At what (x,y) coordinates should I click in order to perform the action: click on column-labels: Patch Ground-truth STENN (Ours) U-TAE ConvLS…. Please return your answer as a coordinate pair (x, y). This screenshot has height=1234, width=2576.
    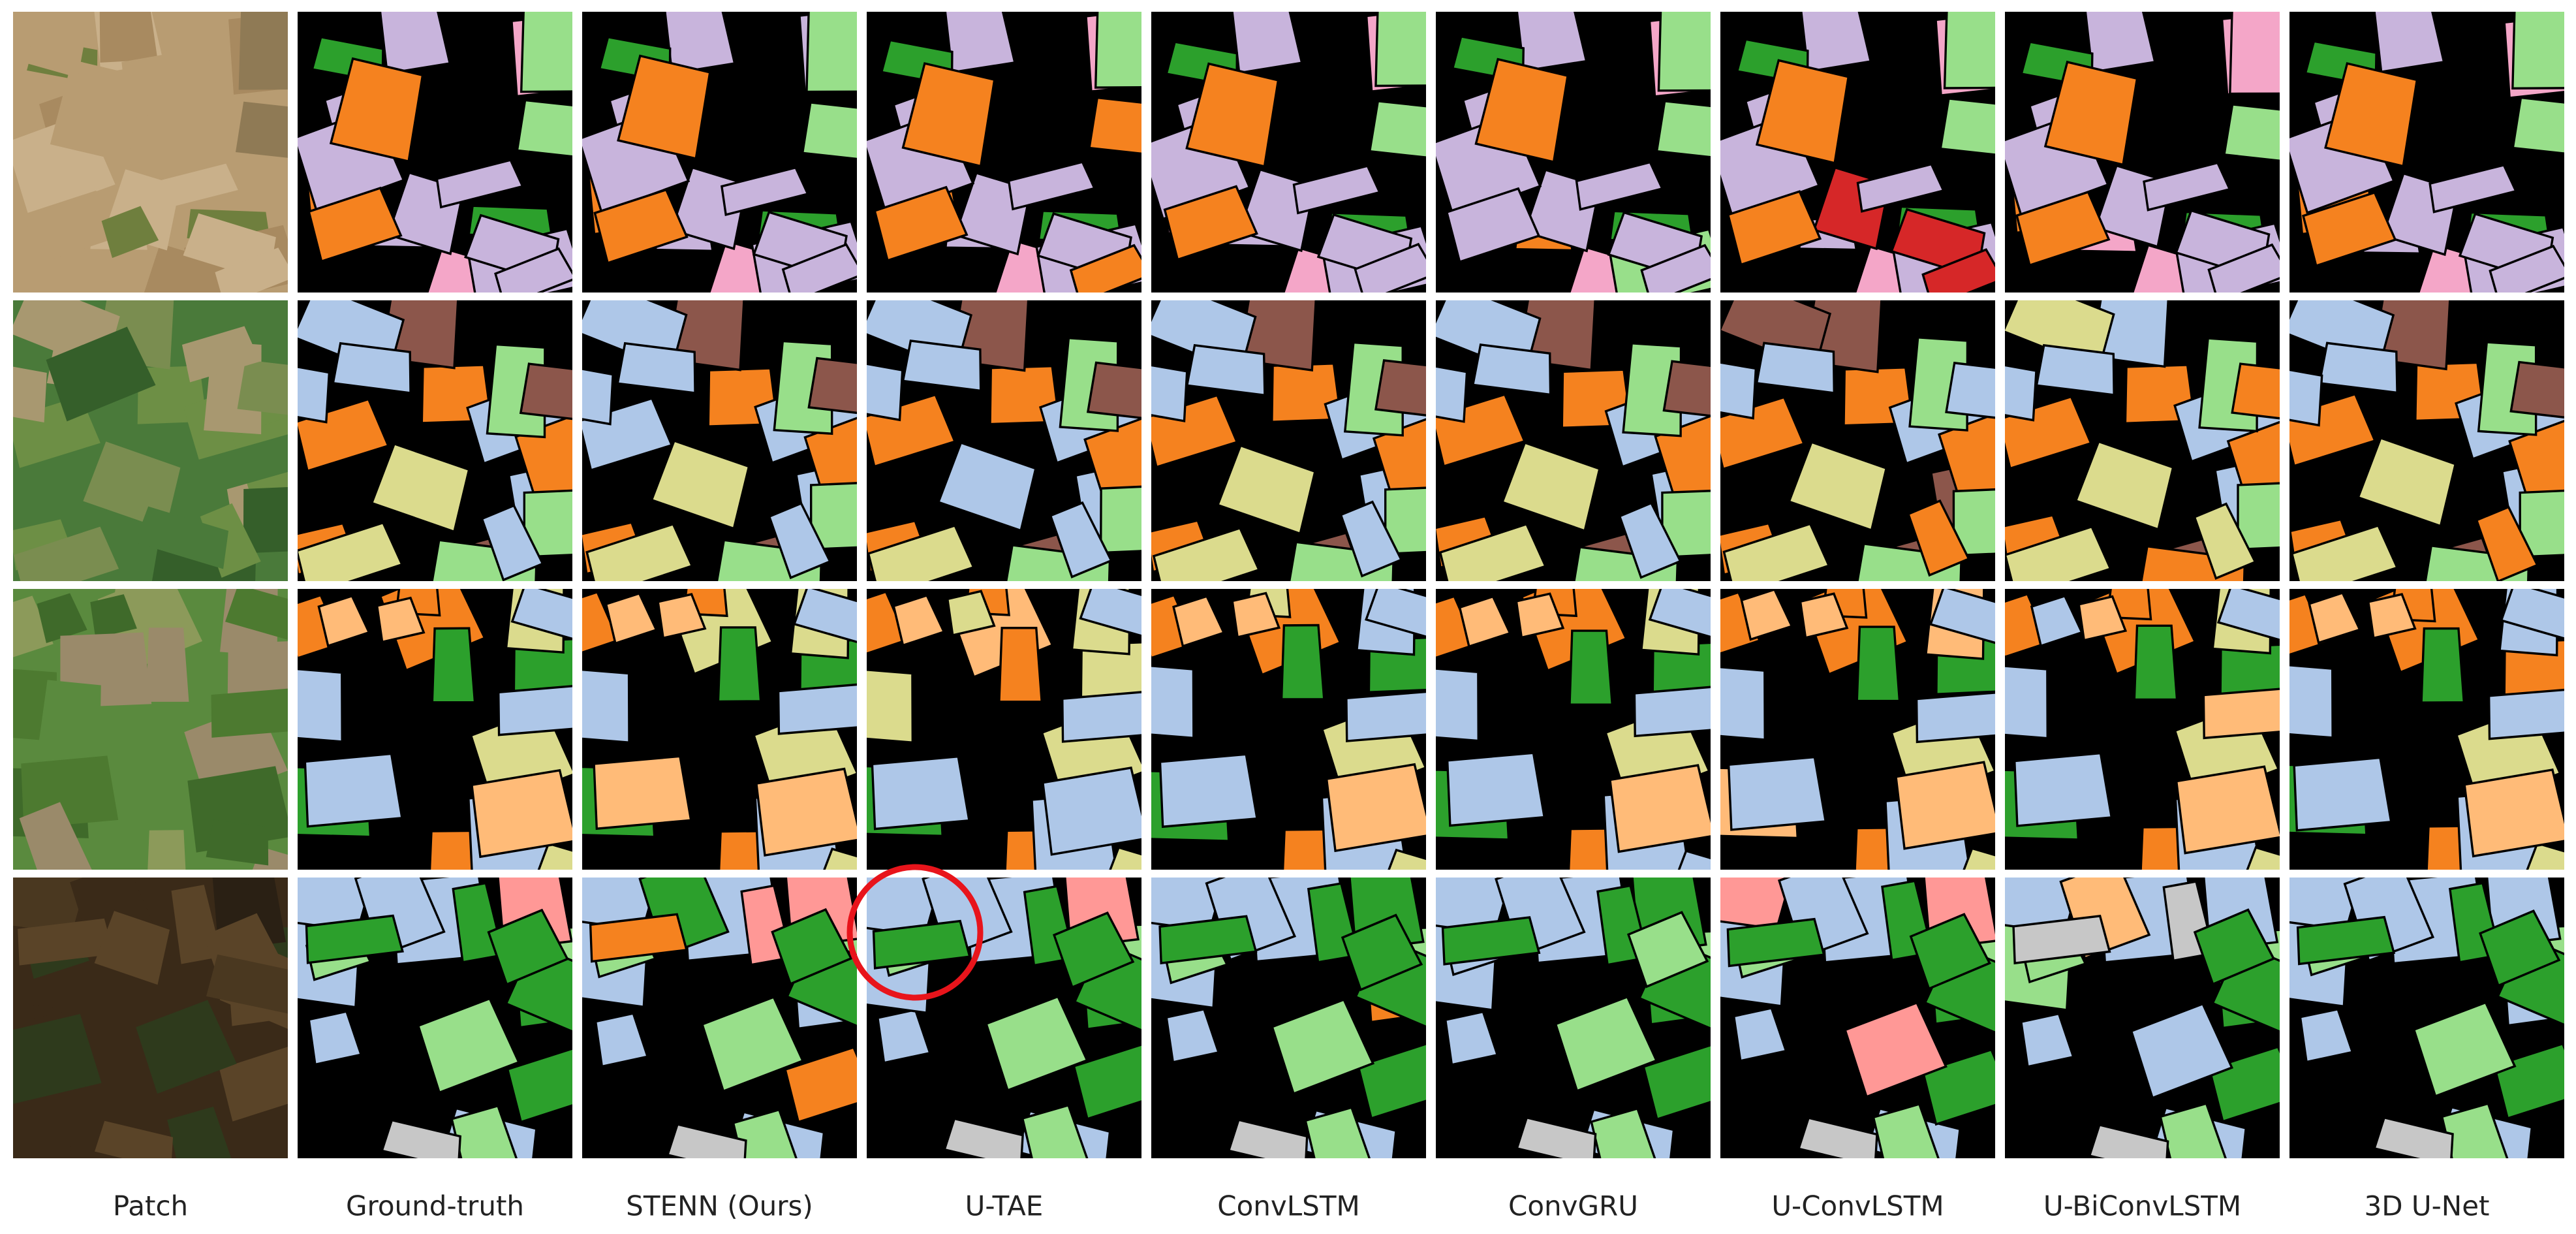
    Looking at the image, I should click on (1301, 1206).